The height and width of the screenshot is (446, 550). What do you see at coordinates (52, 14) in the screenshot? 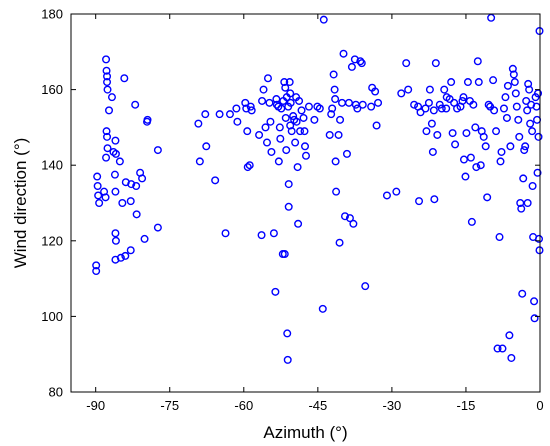
I see `y-tick-label: 180` at bounding box center [52, 14].